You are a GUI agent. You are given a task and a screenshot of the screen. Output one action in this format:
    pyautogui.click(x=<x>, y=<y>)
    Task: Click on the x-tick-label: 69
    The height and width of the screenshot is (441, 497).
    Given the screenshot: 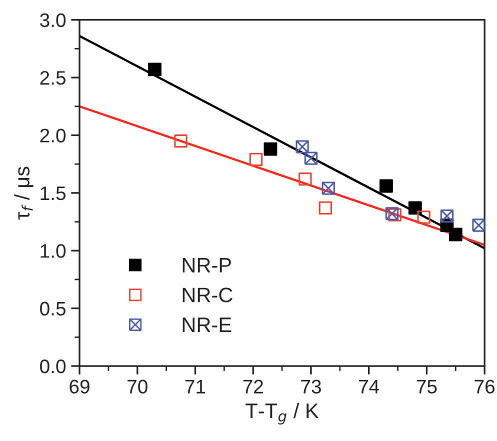 What is the action you would take?
    pyautogui.click(x=80, y=387)
    